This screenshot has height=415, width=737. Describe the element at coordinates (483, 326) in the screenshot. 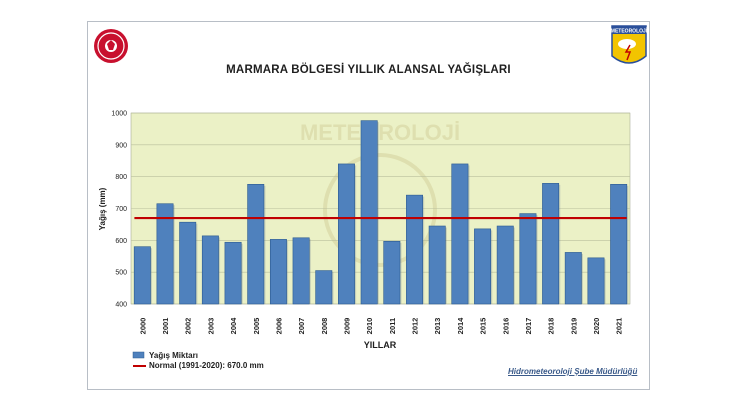

I see `x-tick-label: 2015` at that location.